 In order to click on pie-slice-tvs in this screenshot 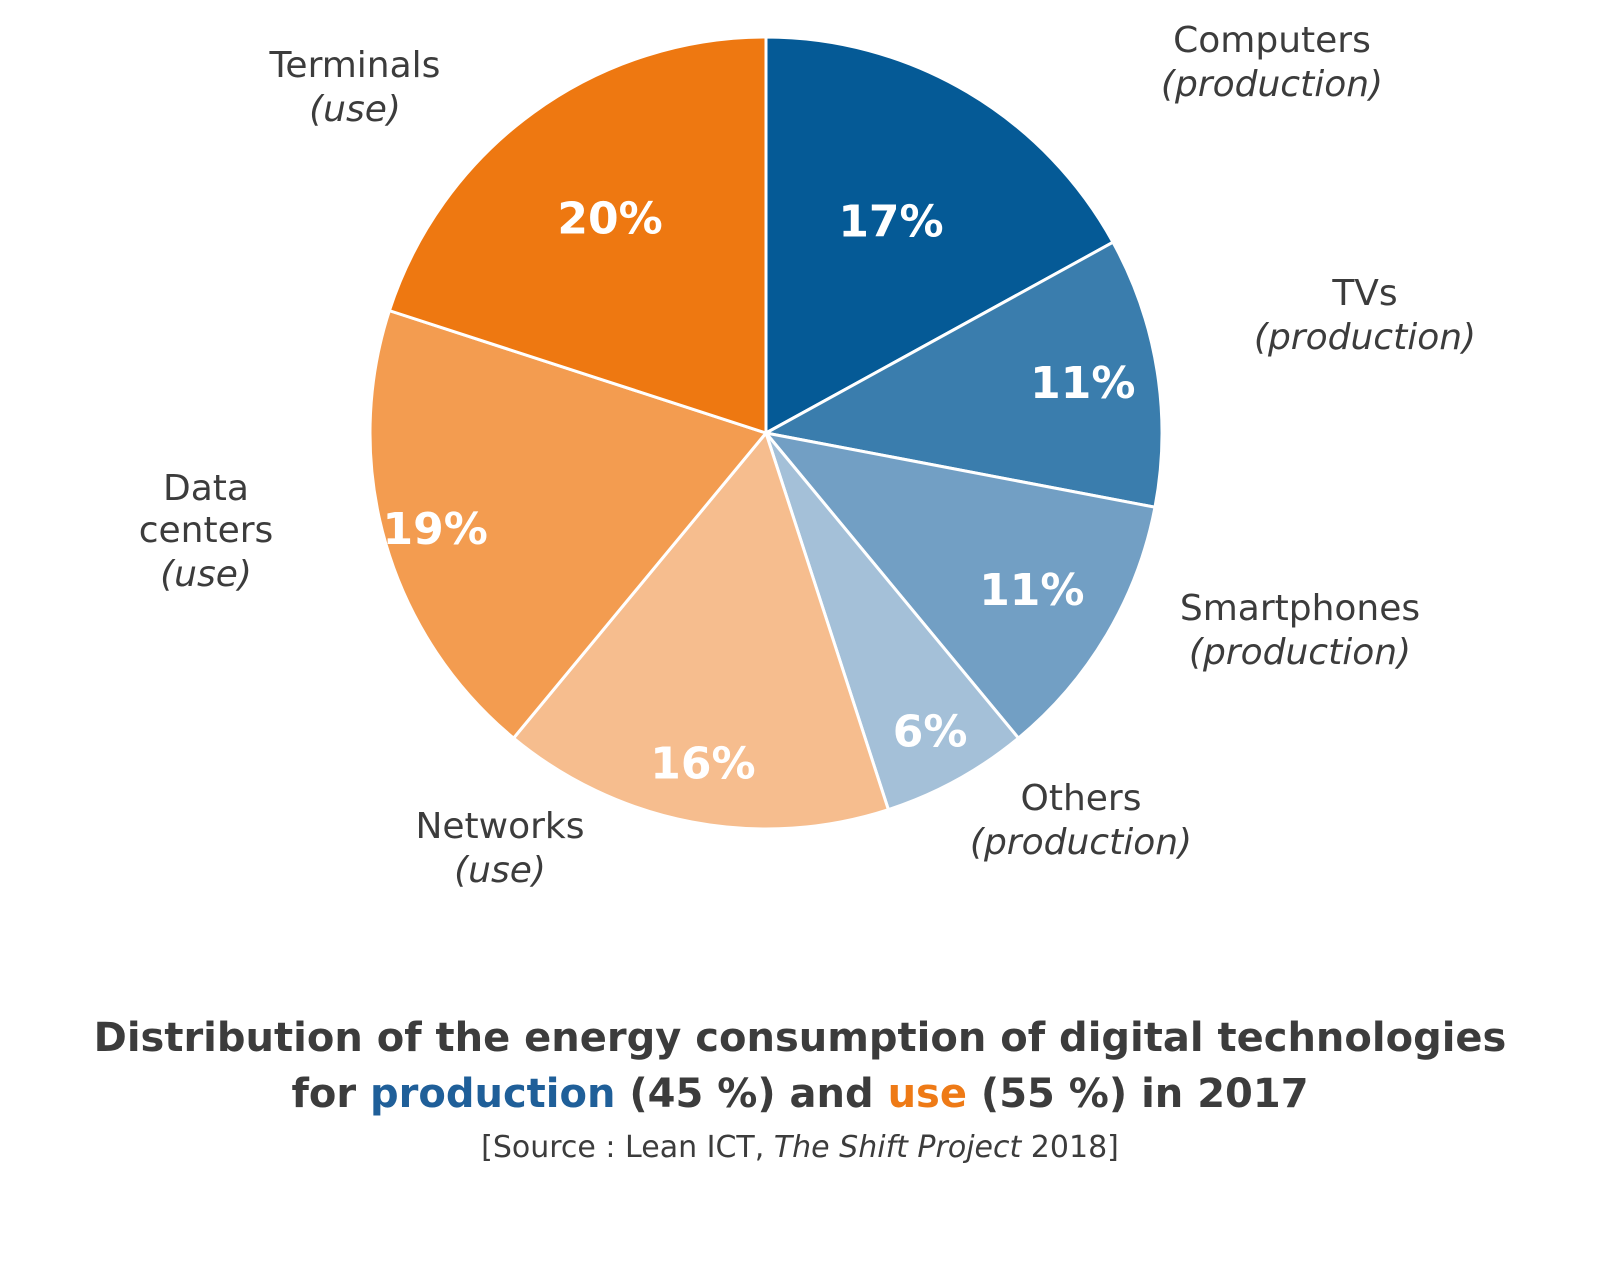, I will do `click(964, 374)`.